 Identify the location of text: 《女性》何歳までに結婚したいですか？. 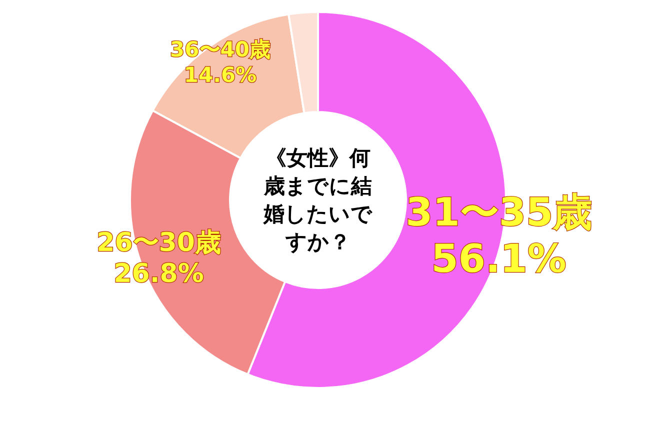
(318, 200).